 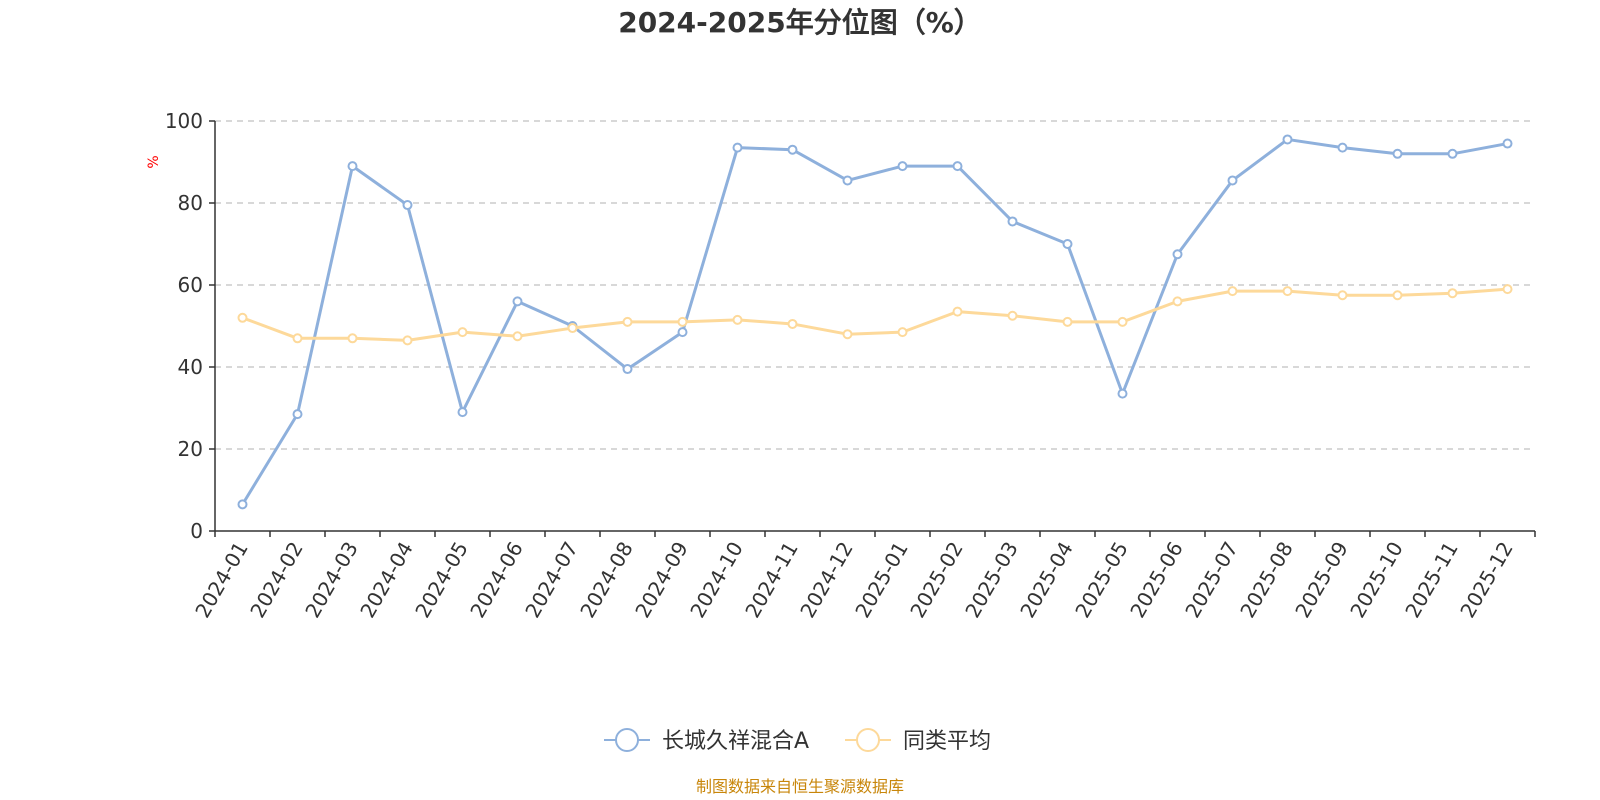 I want to click on x-tick-label: 2025-10, so click(x=1376, y=580).